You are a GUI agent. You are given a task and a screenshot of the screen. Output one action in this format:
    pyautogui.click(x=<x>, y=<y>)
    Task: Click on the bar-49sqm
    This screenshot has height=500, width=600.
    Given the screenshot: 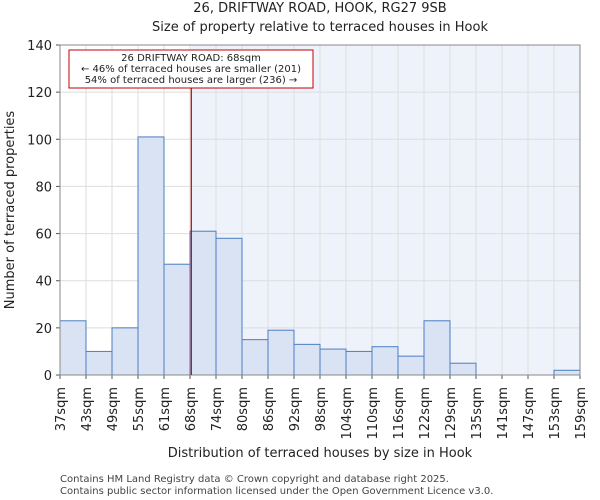 What is the action you would take?
    pyautogui.click(x=125, y=351)
    